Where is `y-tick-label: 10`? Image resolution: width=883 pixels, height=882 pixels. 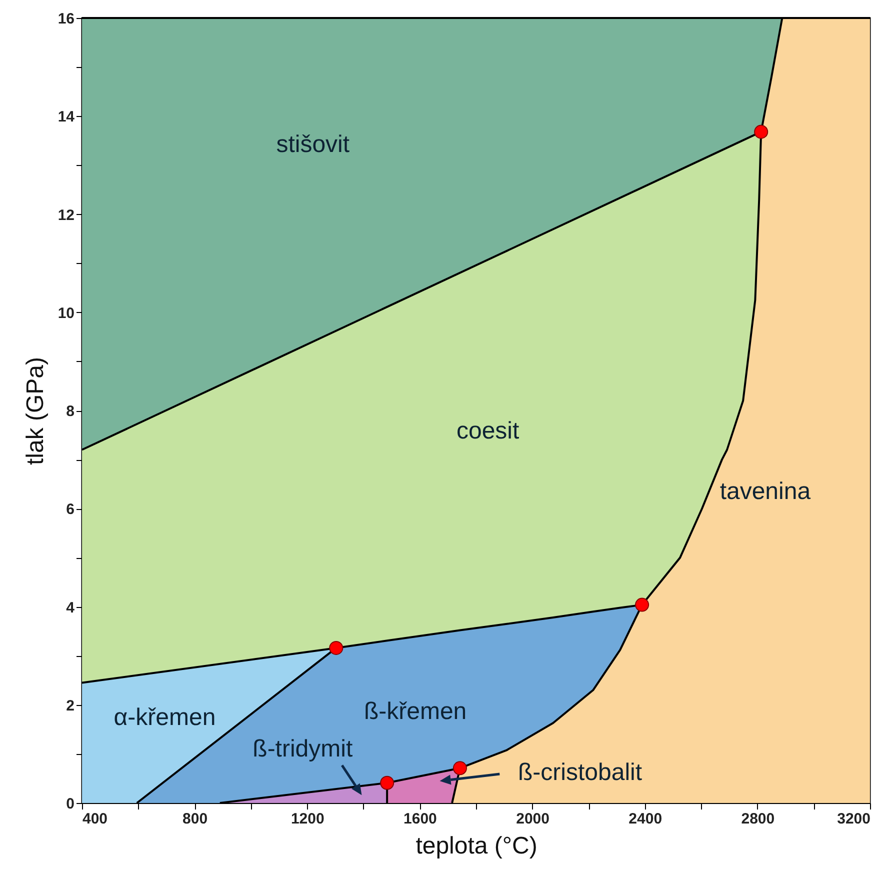
y-tick-label: 10 is located at coordinates (66, 313).